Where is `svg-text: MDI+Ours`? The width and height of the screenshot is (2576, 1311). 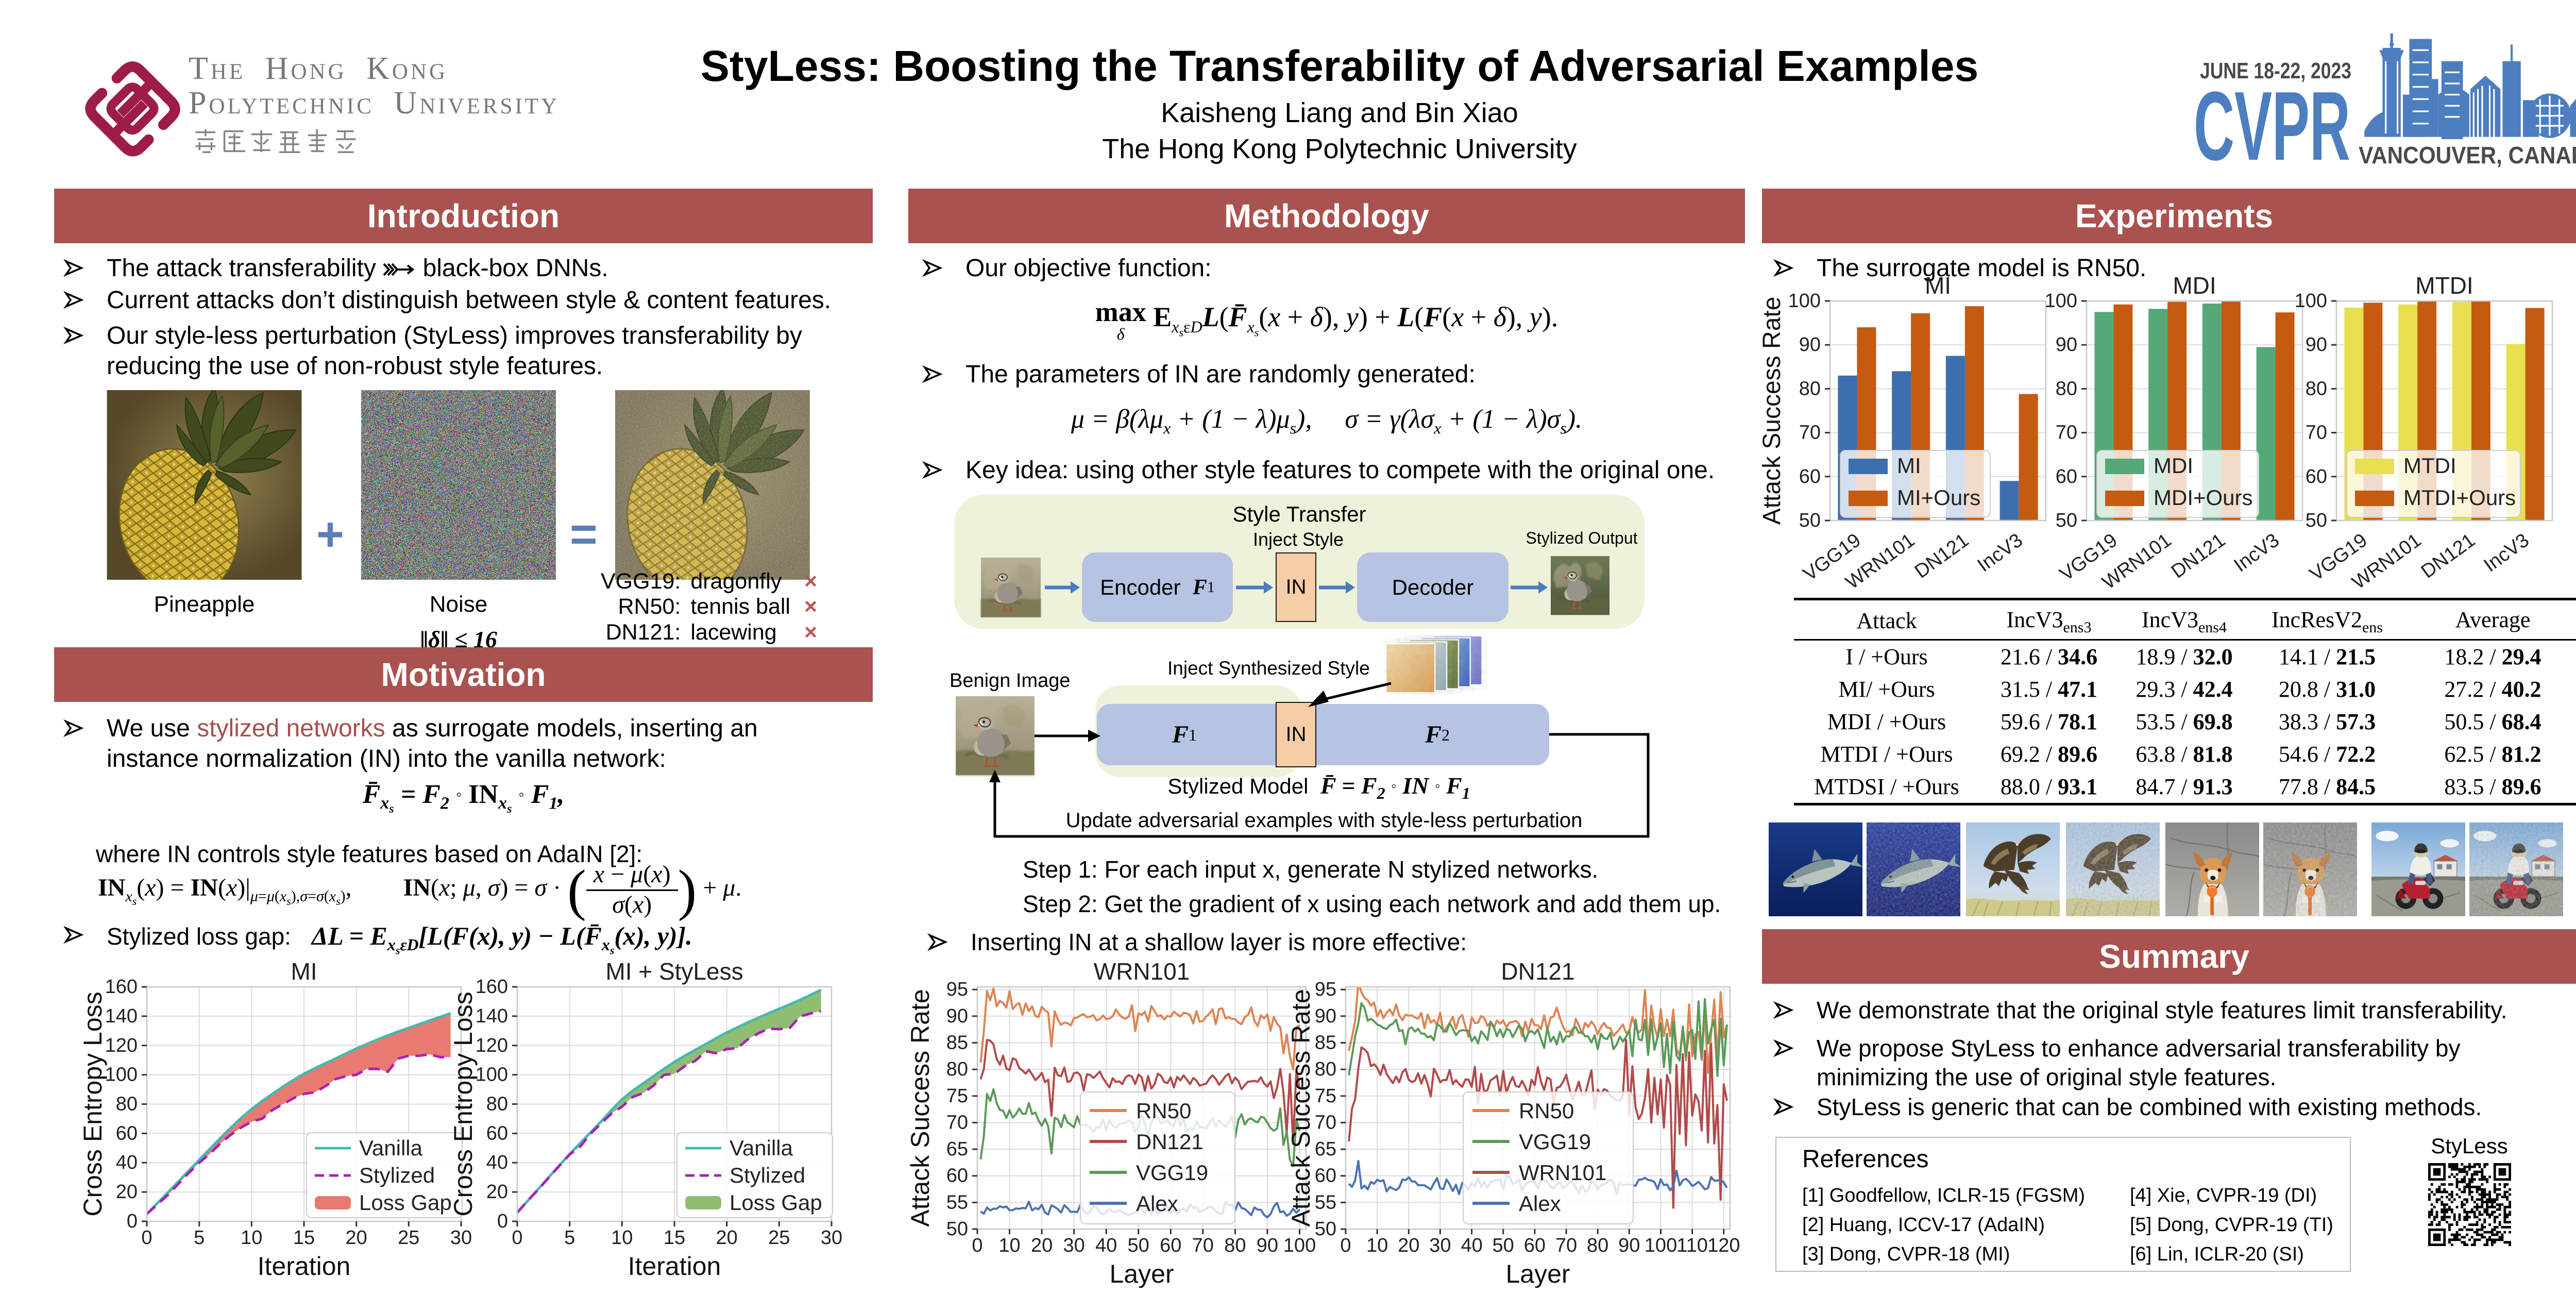
svg-text: MDI+Ours is located at coordinates (2204, 497).